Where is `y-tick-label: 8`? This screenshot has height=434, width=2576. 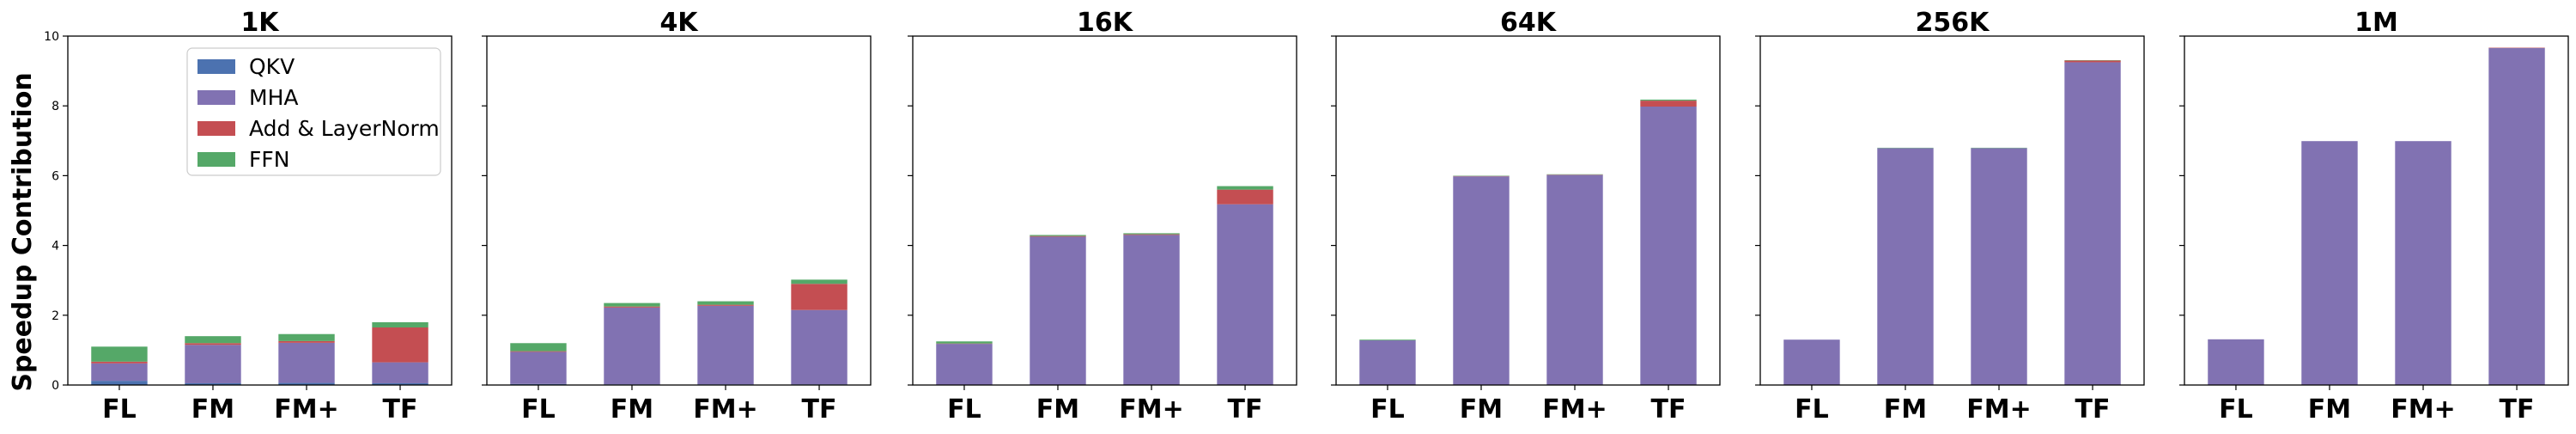
y-tick-label: 8 is located at coordinates (56, 106).